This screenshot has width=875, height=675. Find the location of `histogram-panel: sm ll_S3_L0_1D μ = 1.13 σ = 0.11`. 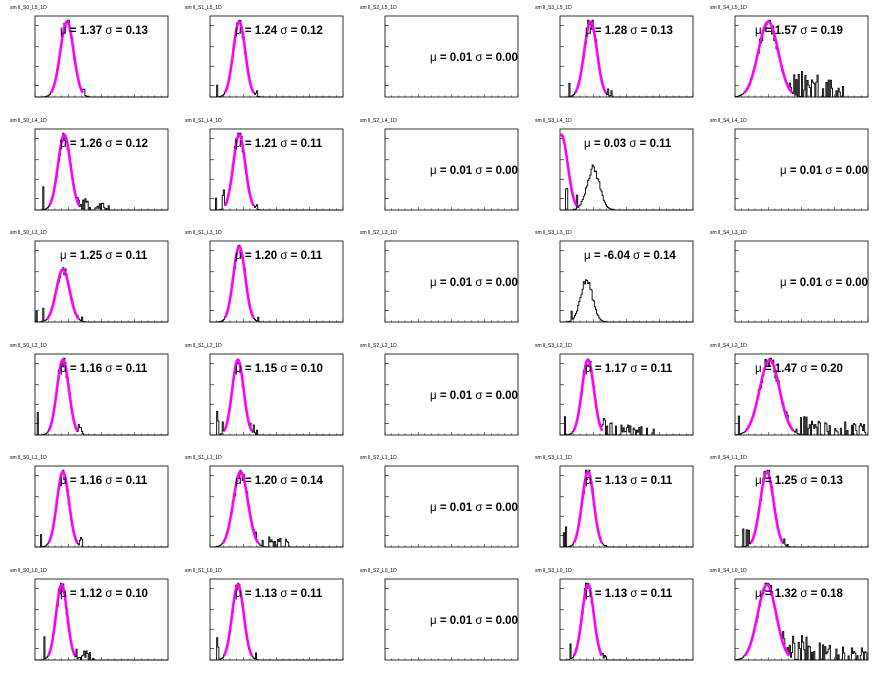

histogram-panel: sm ll_S3_L0_1D μ = 1.13 σ = 0.11 is located at coordinates (612, 619).